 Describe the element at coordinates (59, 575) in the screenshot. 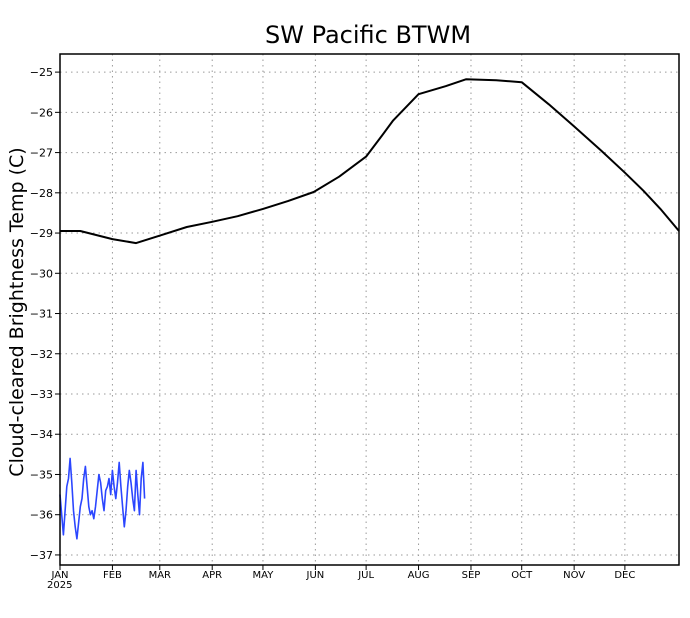

I see `x-tick-label: JAN` at that location.